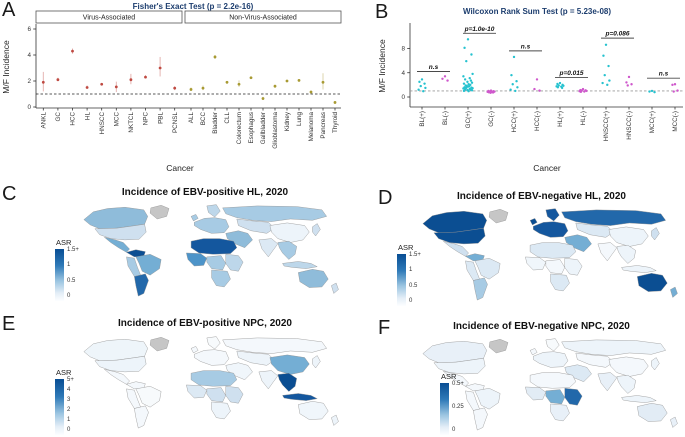 The width and height of the screenshot is (685, 437). What do you see at coordinates (526, 46) in the screenshot?
I see `significance-label: n.s` at bounding box center [526, 46].